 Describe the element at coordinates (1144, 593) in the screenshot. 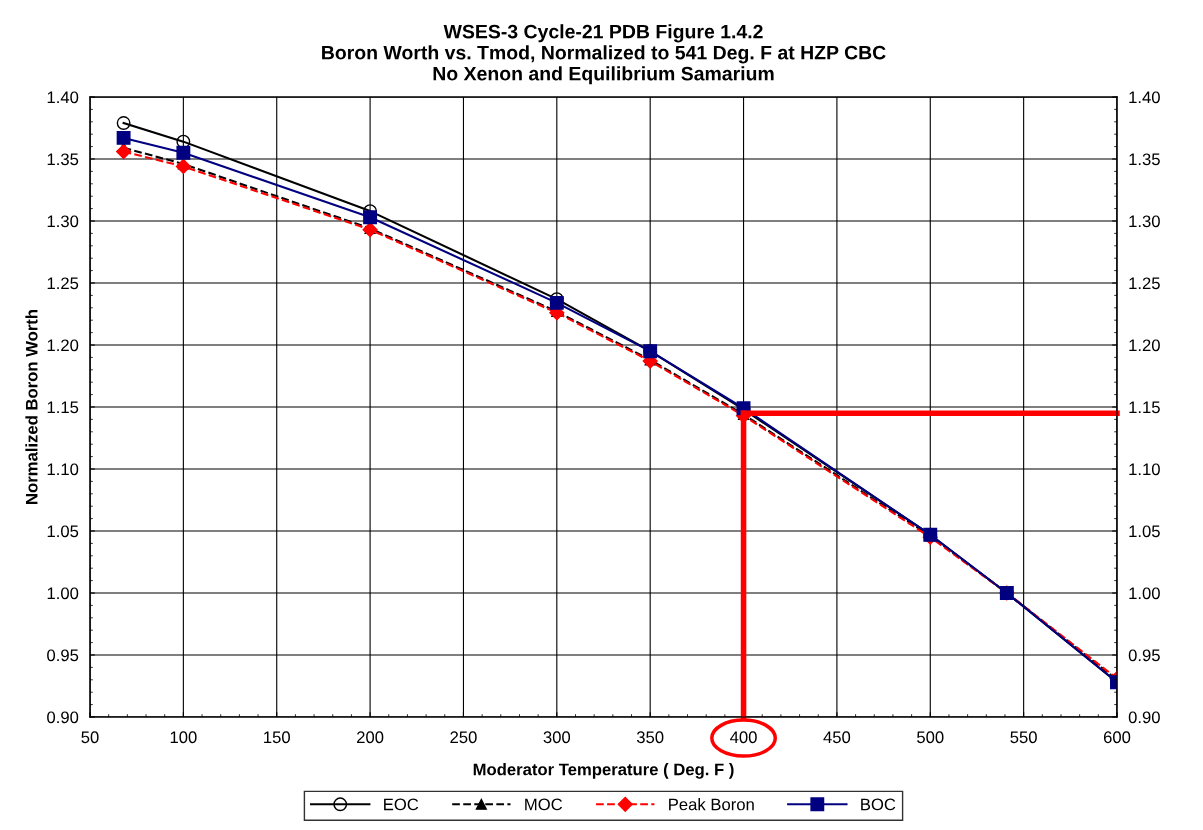

I see `y2-tick-label: 1.00` at that location.